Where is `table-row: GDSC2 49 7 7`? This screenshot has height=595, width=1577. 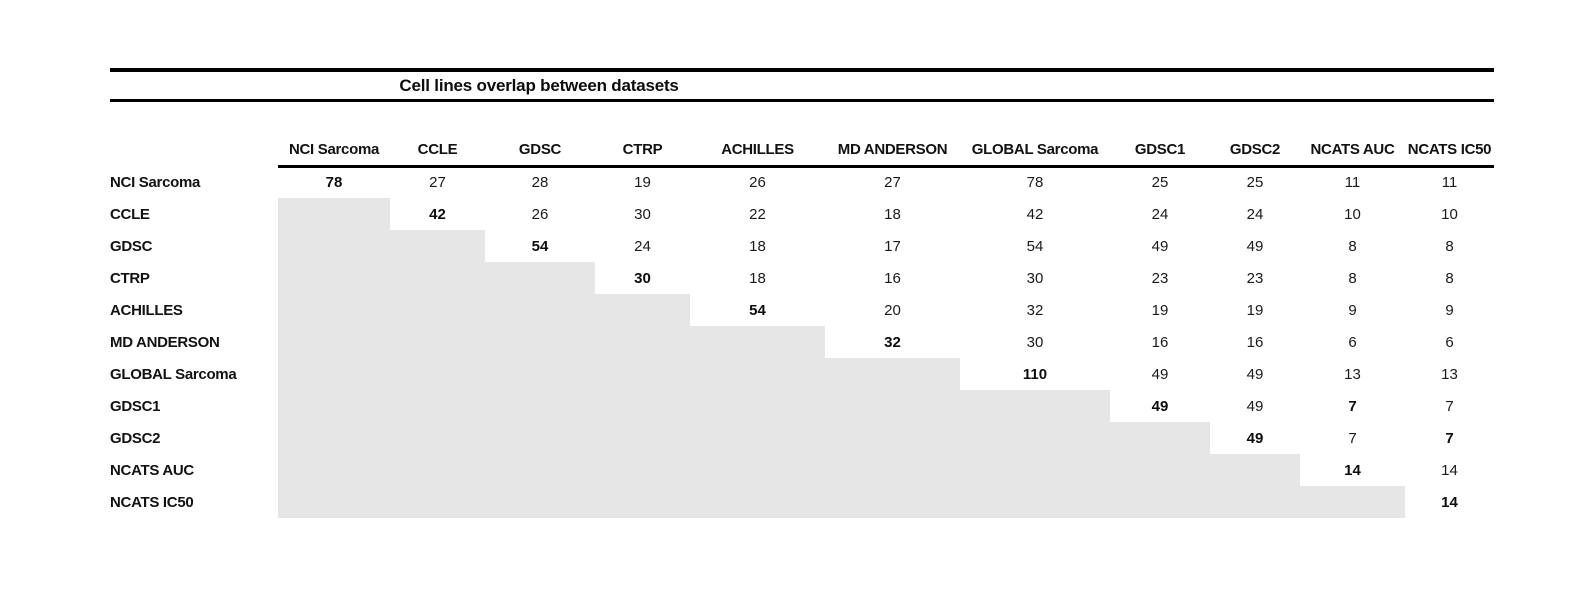 table-row: GDSC2 49 7 7 is located at coordinates (802, 438).